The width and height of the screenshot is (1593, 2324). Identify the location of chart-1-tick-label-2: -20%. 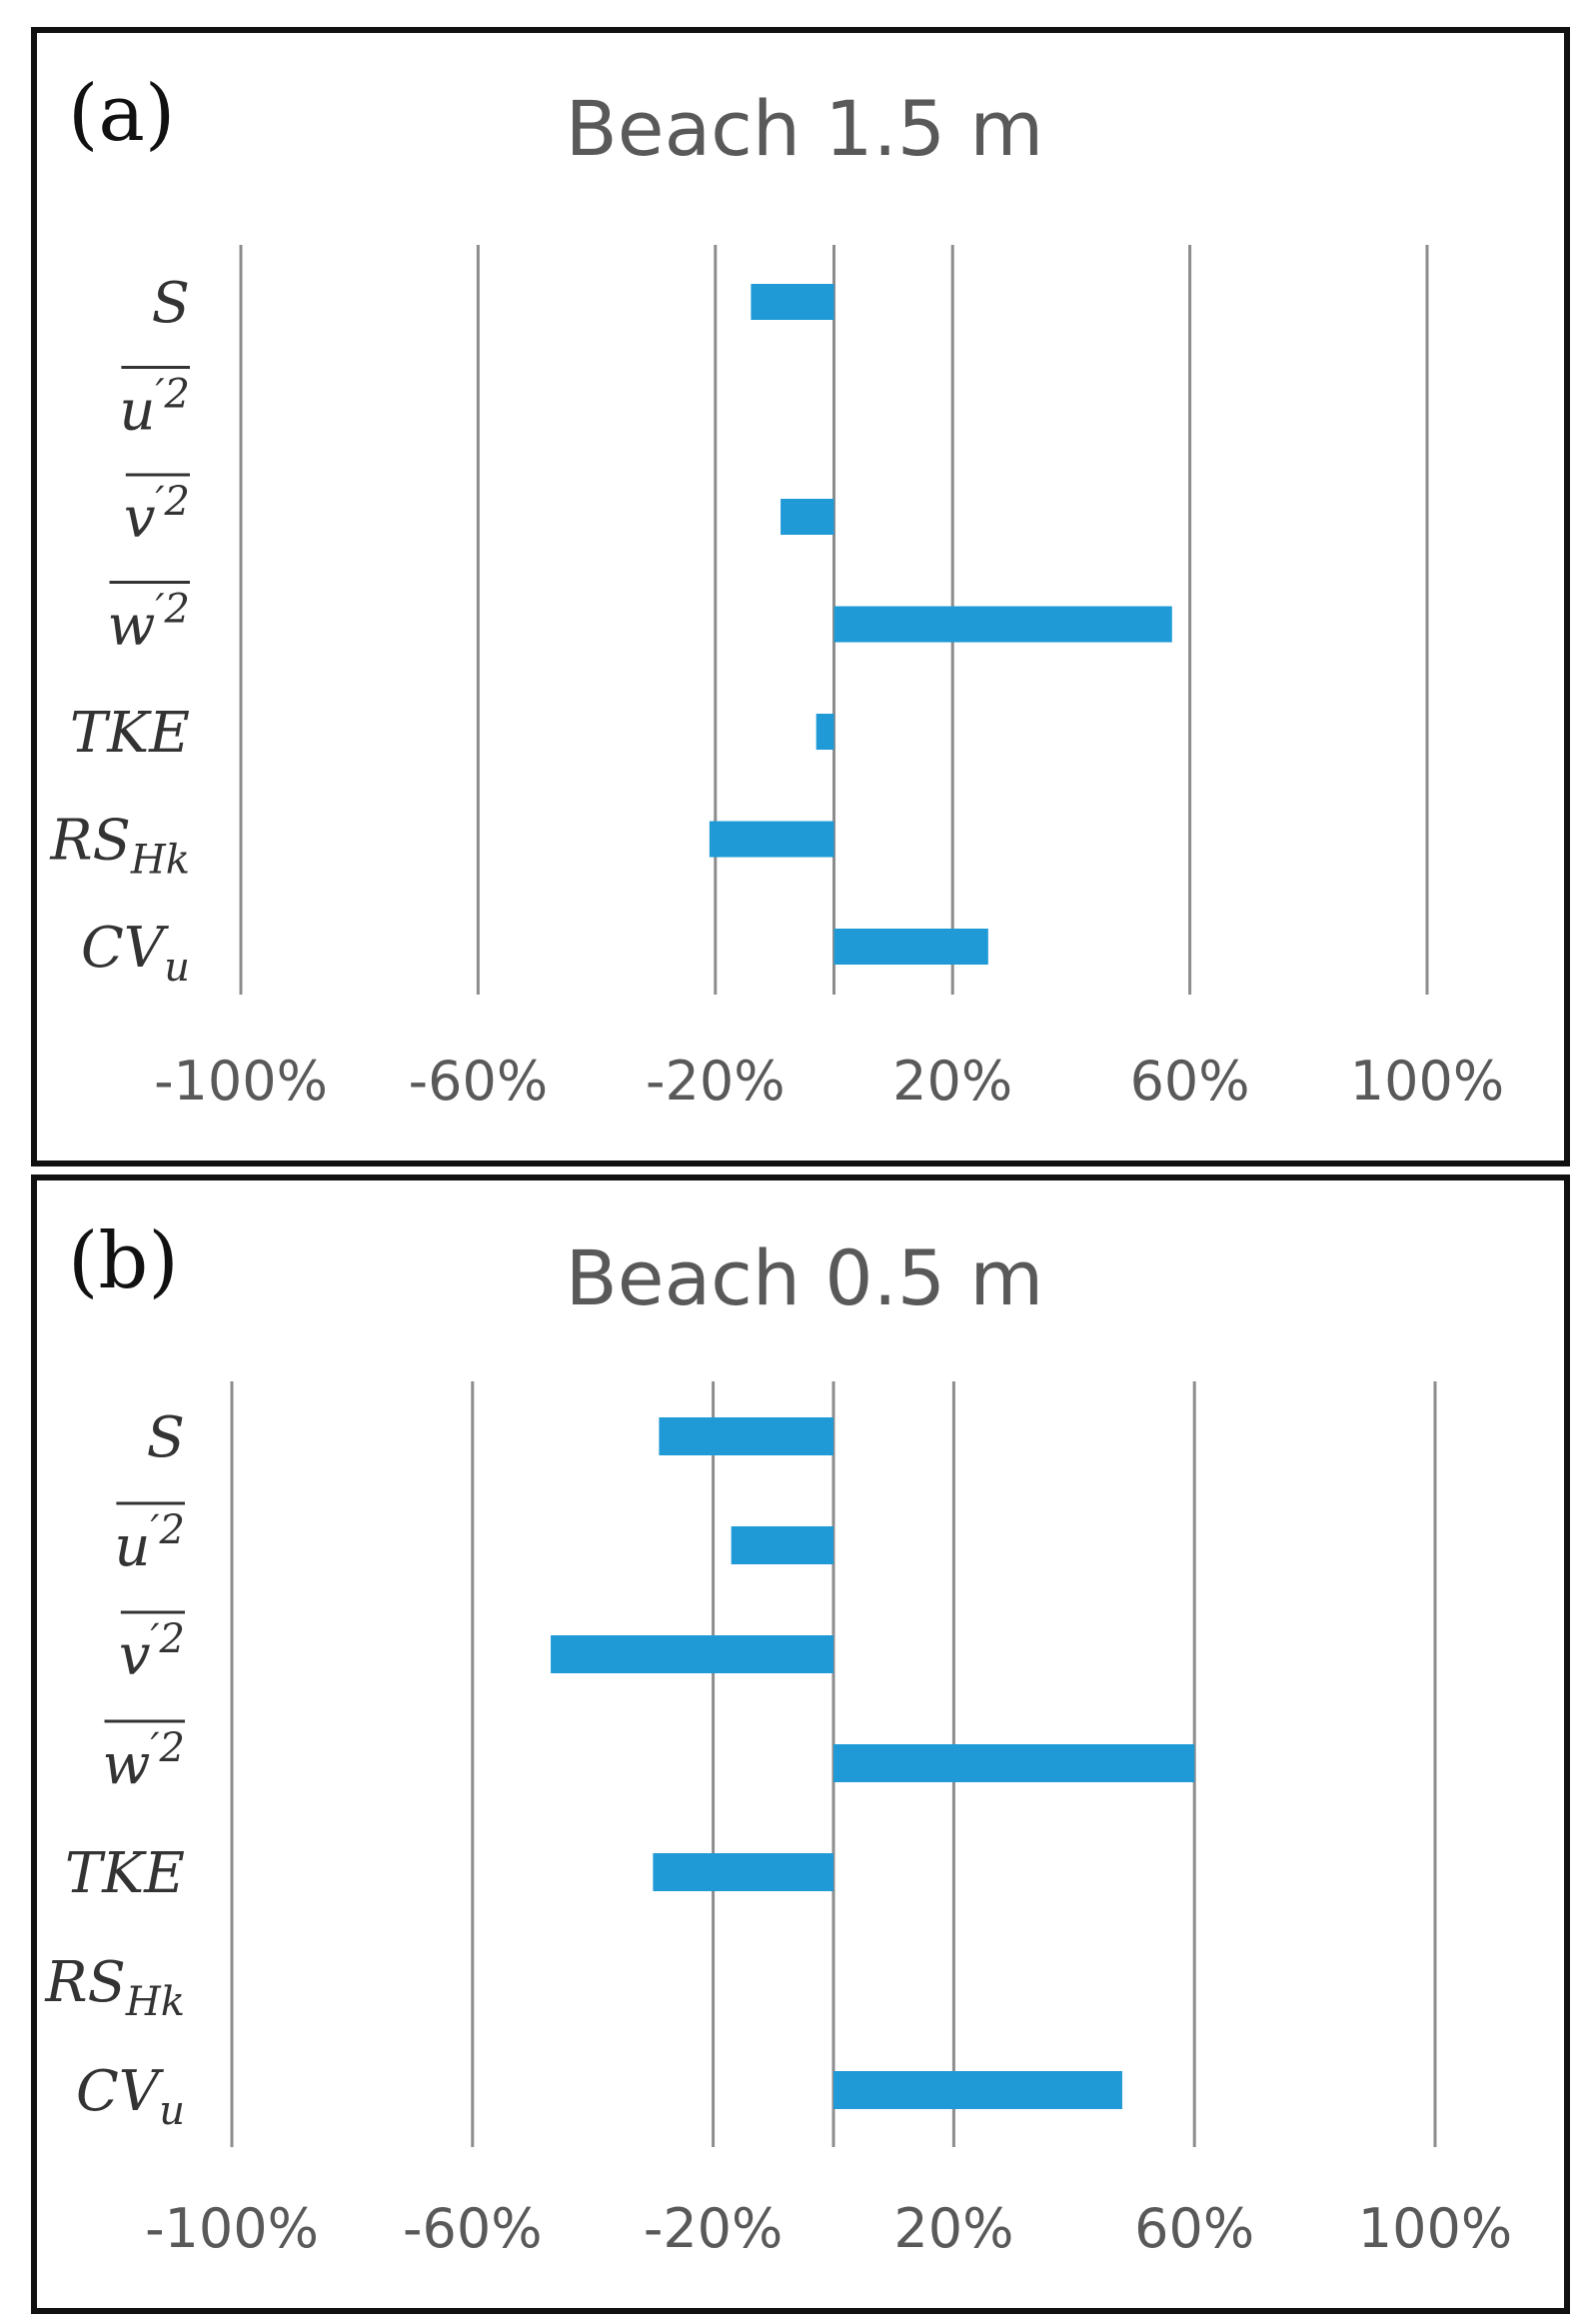
(714, 2228).